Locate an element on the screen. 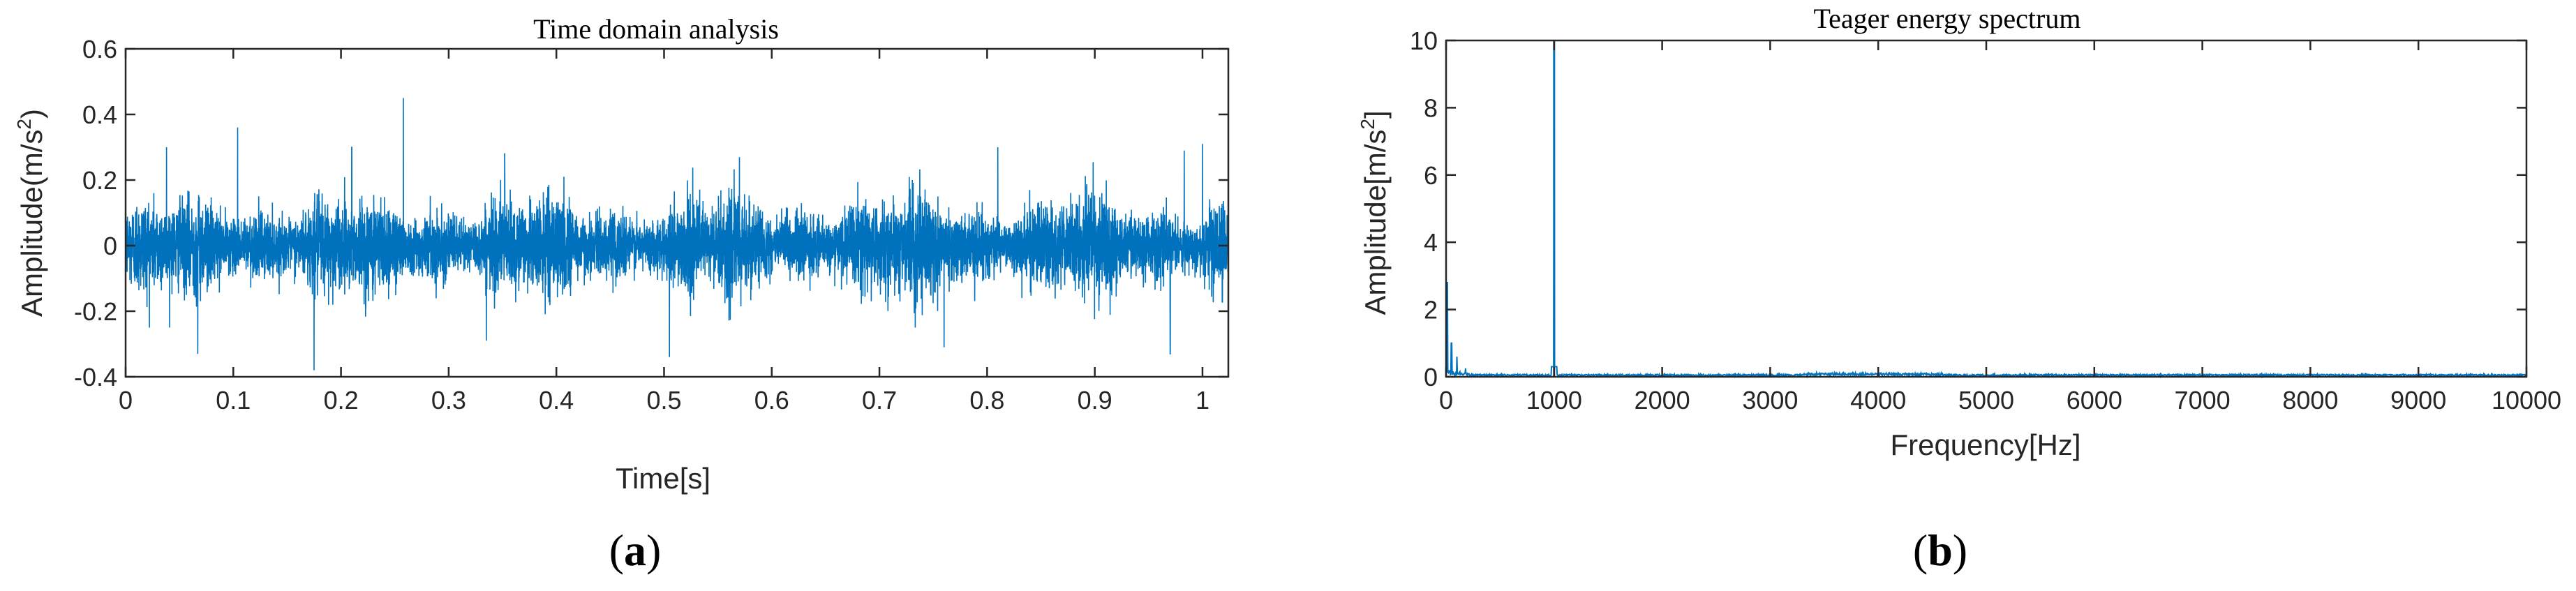 Image resolution: width=2576 pixels, height=591 pixels. chart-b-x-tick-label: 9000 is located at coordinates (2418, 400).